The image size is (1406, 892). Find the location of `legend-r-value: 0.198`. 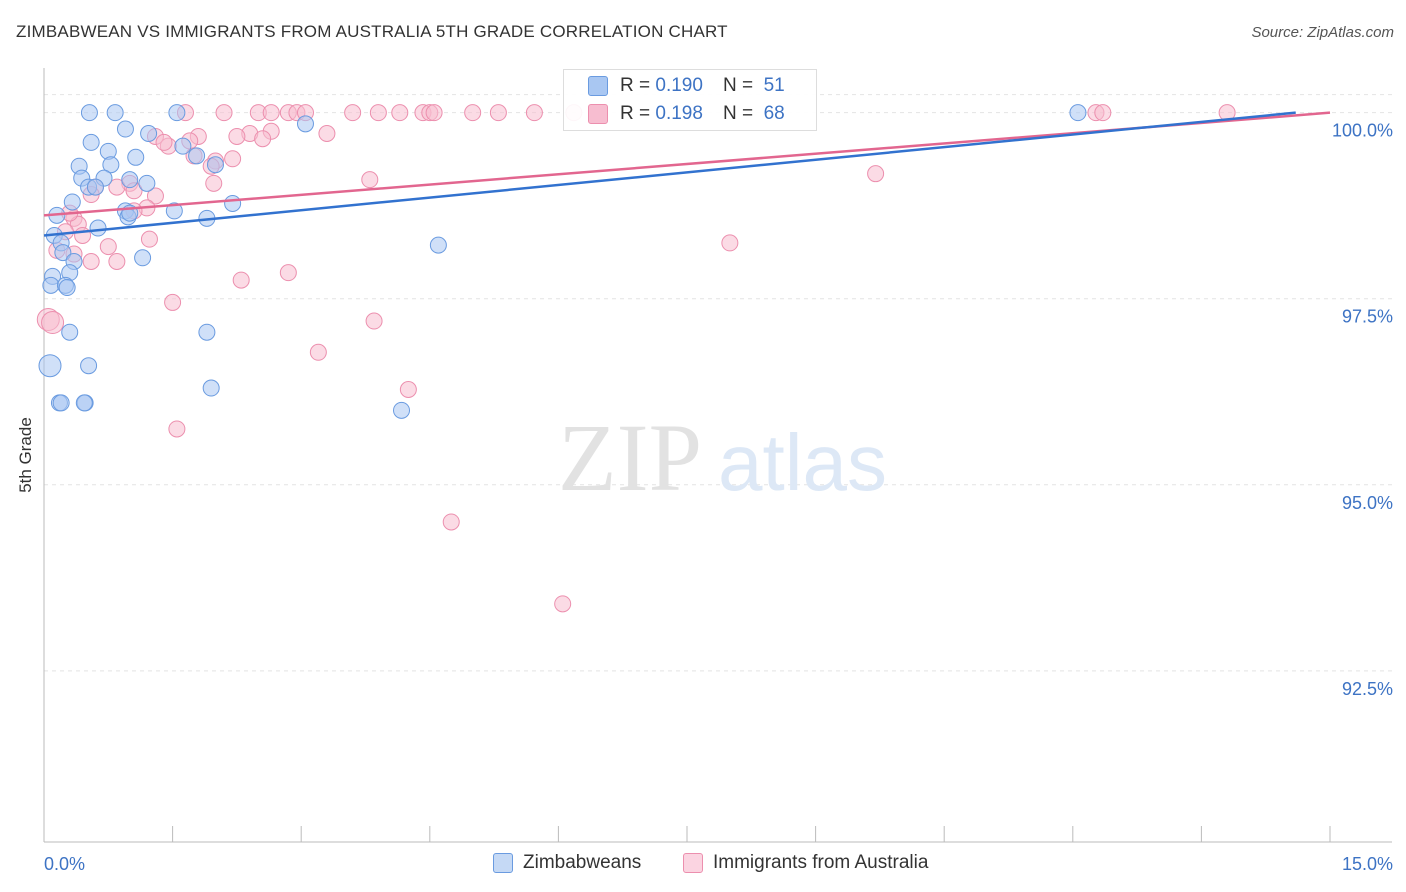

legend-r-value: 0.198 is located at coordinates (679, 113).